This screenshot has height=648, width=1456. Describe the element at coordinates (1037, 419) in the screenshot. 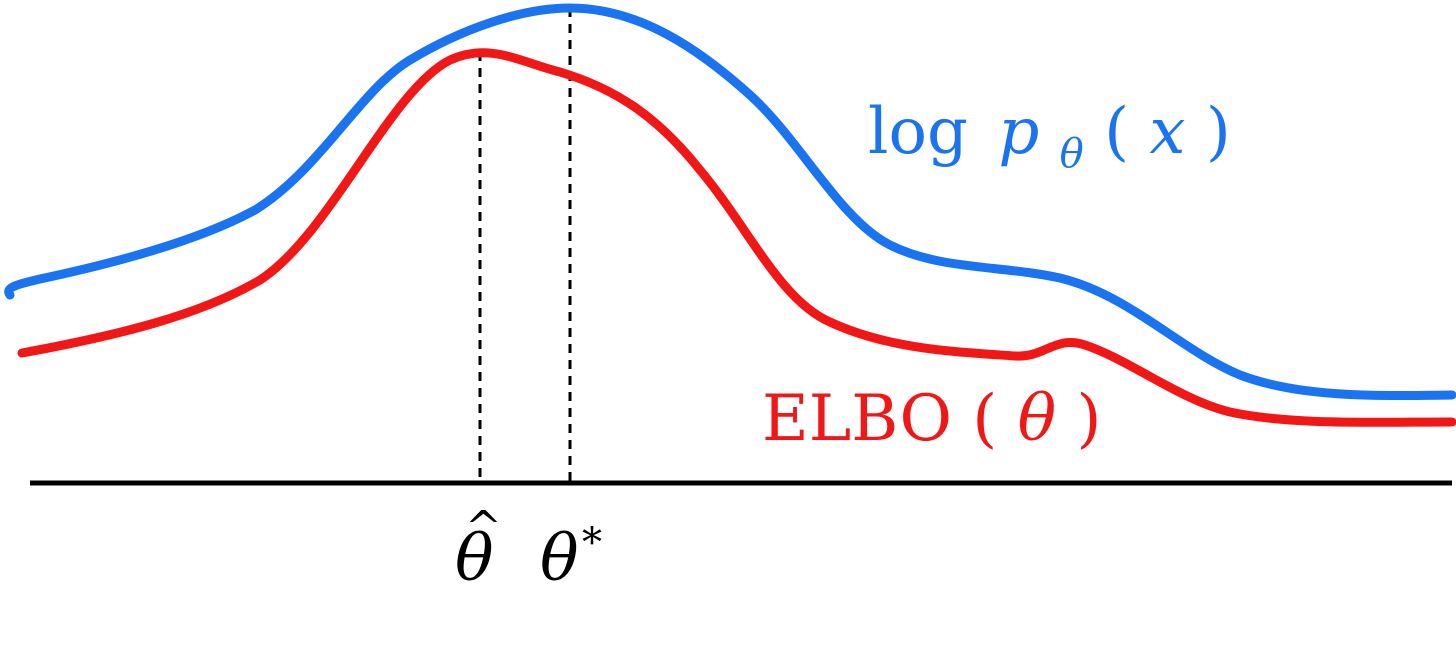

I see `elbo-label-theta: θ` at that location.